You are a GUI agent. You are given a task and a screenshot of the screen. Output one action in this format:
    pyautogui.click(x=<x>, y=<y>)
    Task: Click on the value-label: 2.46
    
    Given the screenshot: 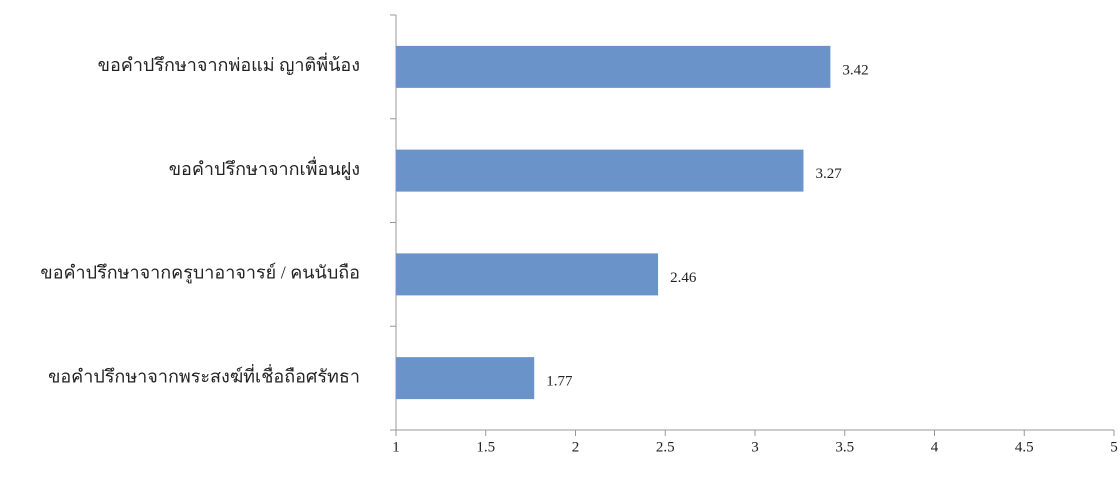 What is the action you would take?
    pyautogui.click(x=683, y=278)
    